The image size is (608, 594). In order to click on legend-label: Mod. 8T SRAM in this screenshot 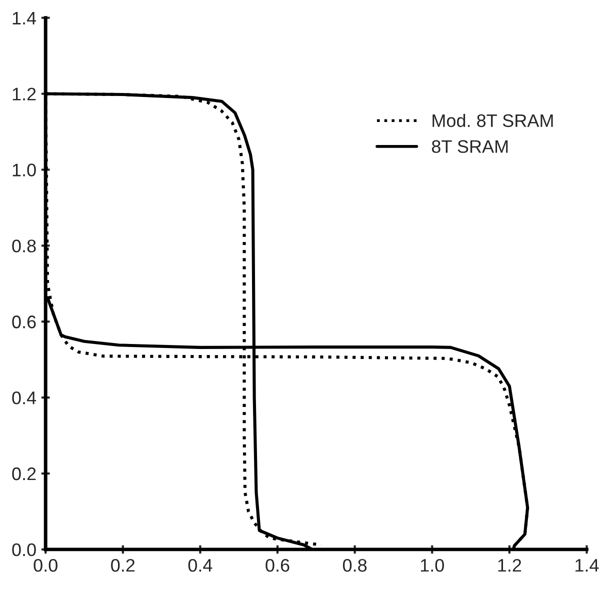, I will do `click(492, 121)`.